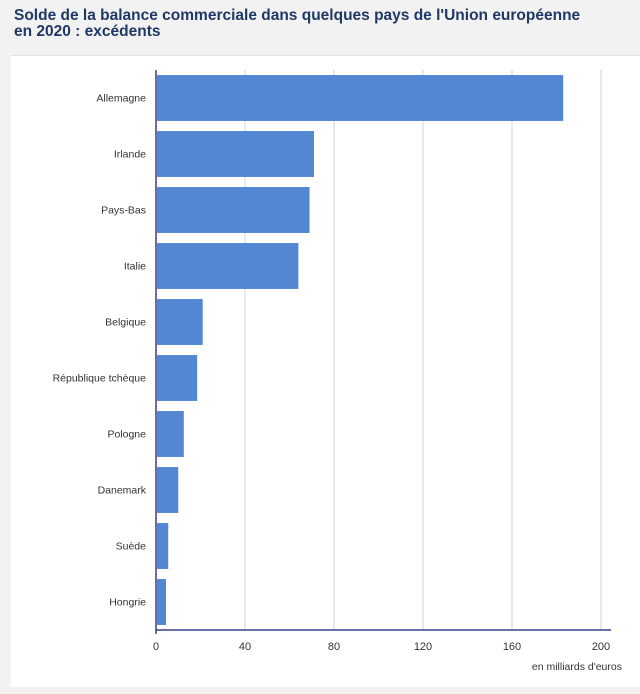 This screenshot has height=694, width=640. Describe the element at coordinates (87, 31) in the screenshot. I see `chart-title-line-2: en 2020 : excédents` at that location.